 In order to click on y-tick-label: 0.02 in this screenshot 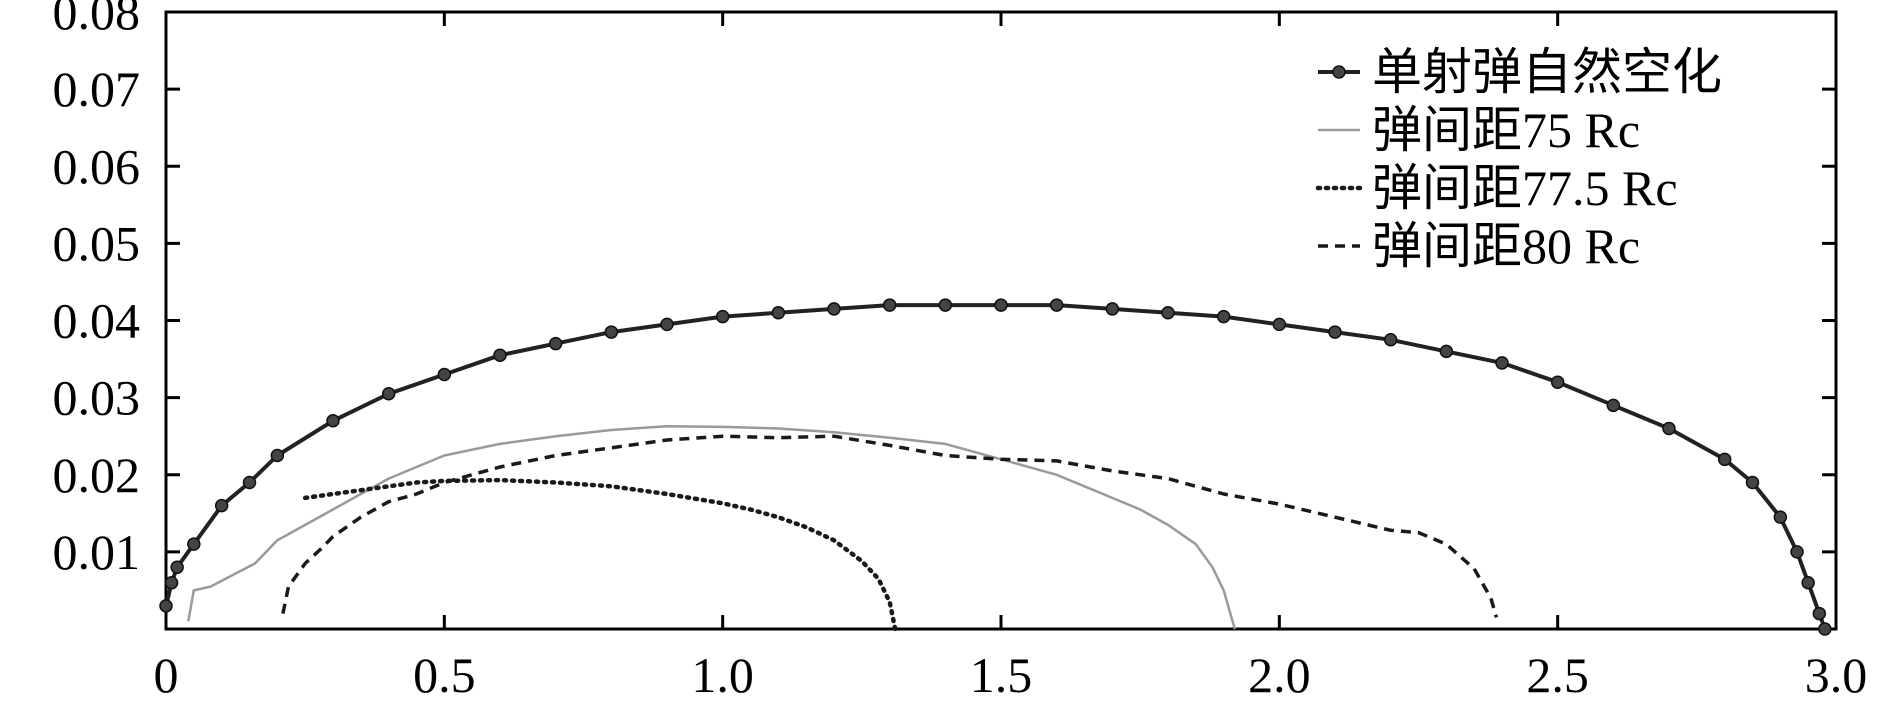, I will do `click(97, 475)`.